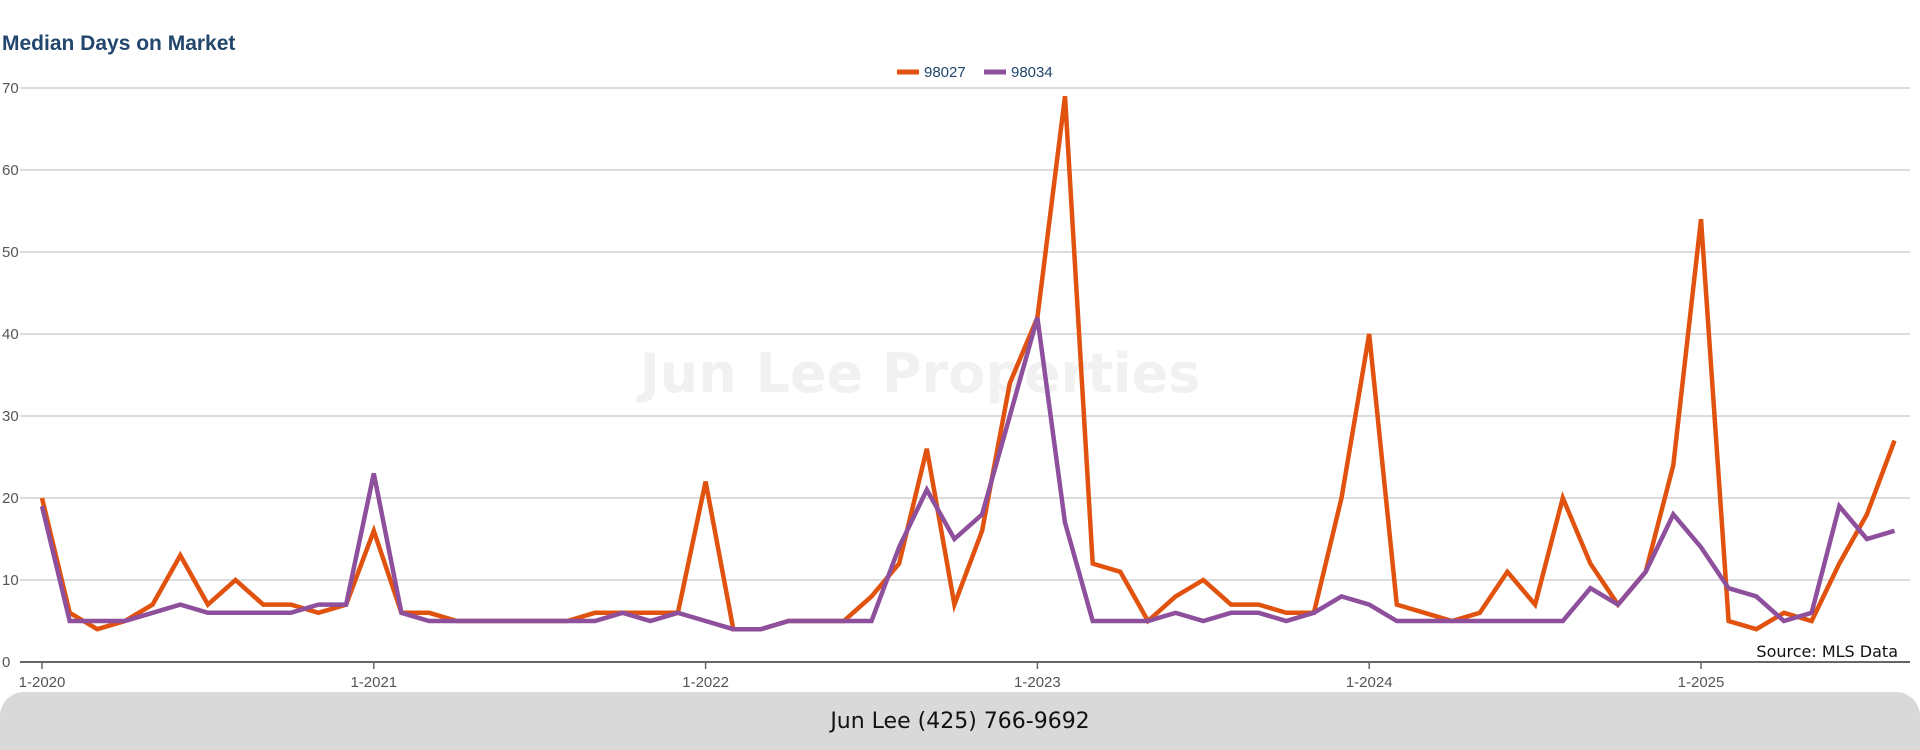 This screenshot has height=750, width=1920. What do you see at coordinates (373, 682) in the screenshot?
I see `x-tick-label: 1-2021` at bounding box center [373, 682].